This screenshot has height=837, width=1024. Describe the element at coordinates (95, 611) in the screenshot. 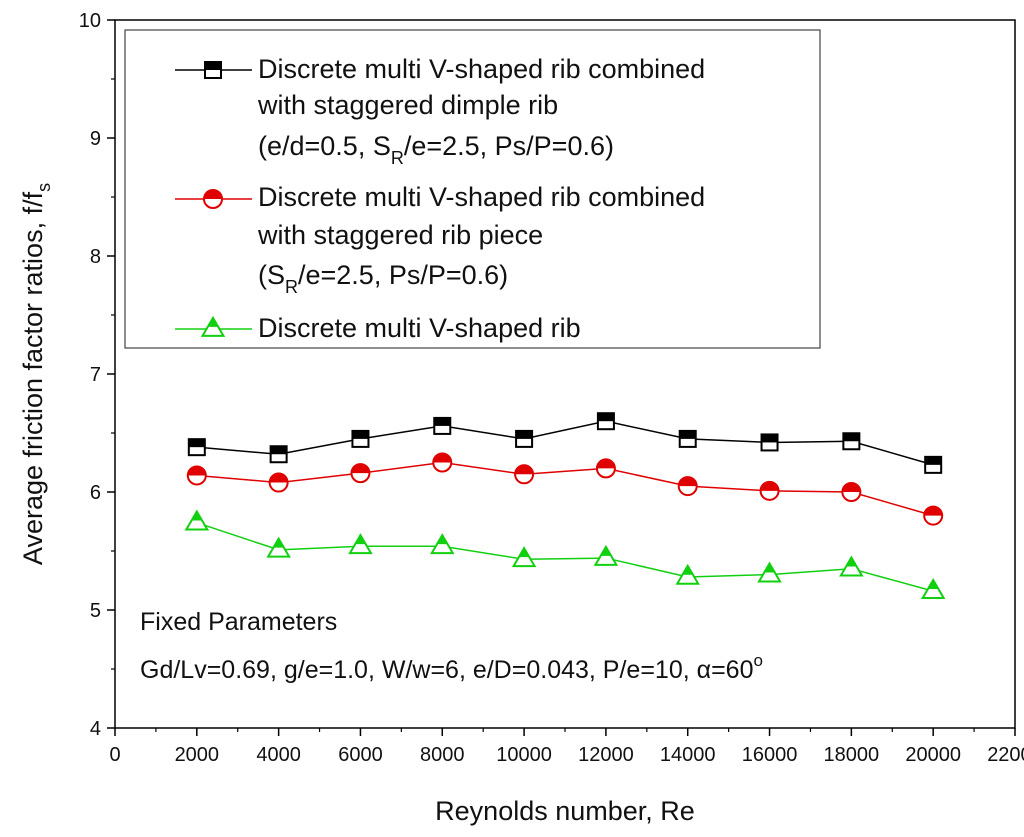

I see `y-tick-label: 5` at that location.